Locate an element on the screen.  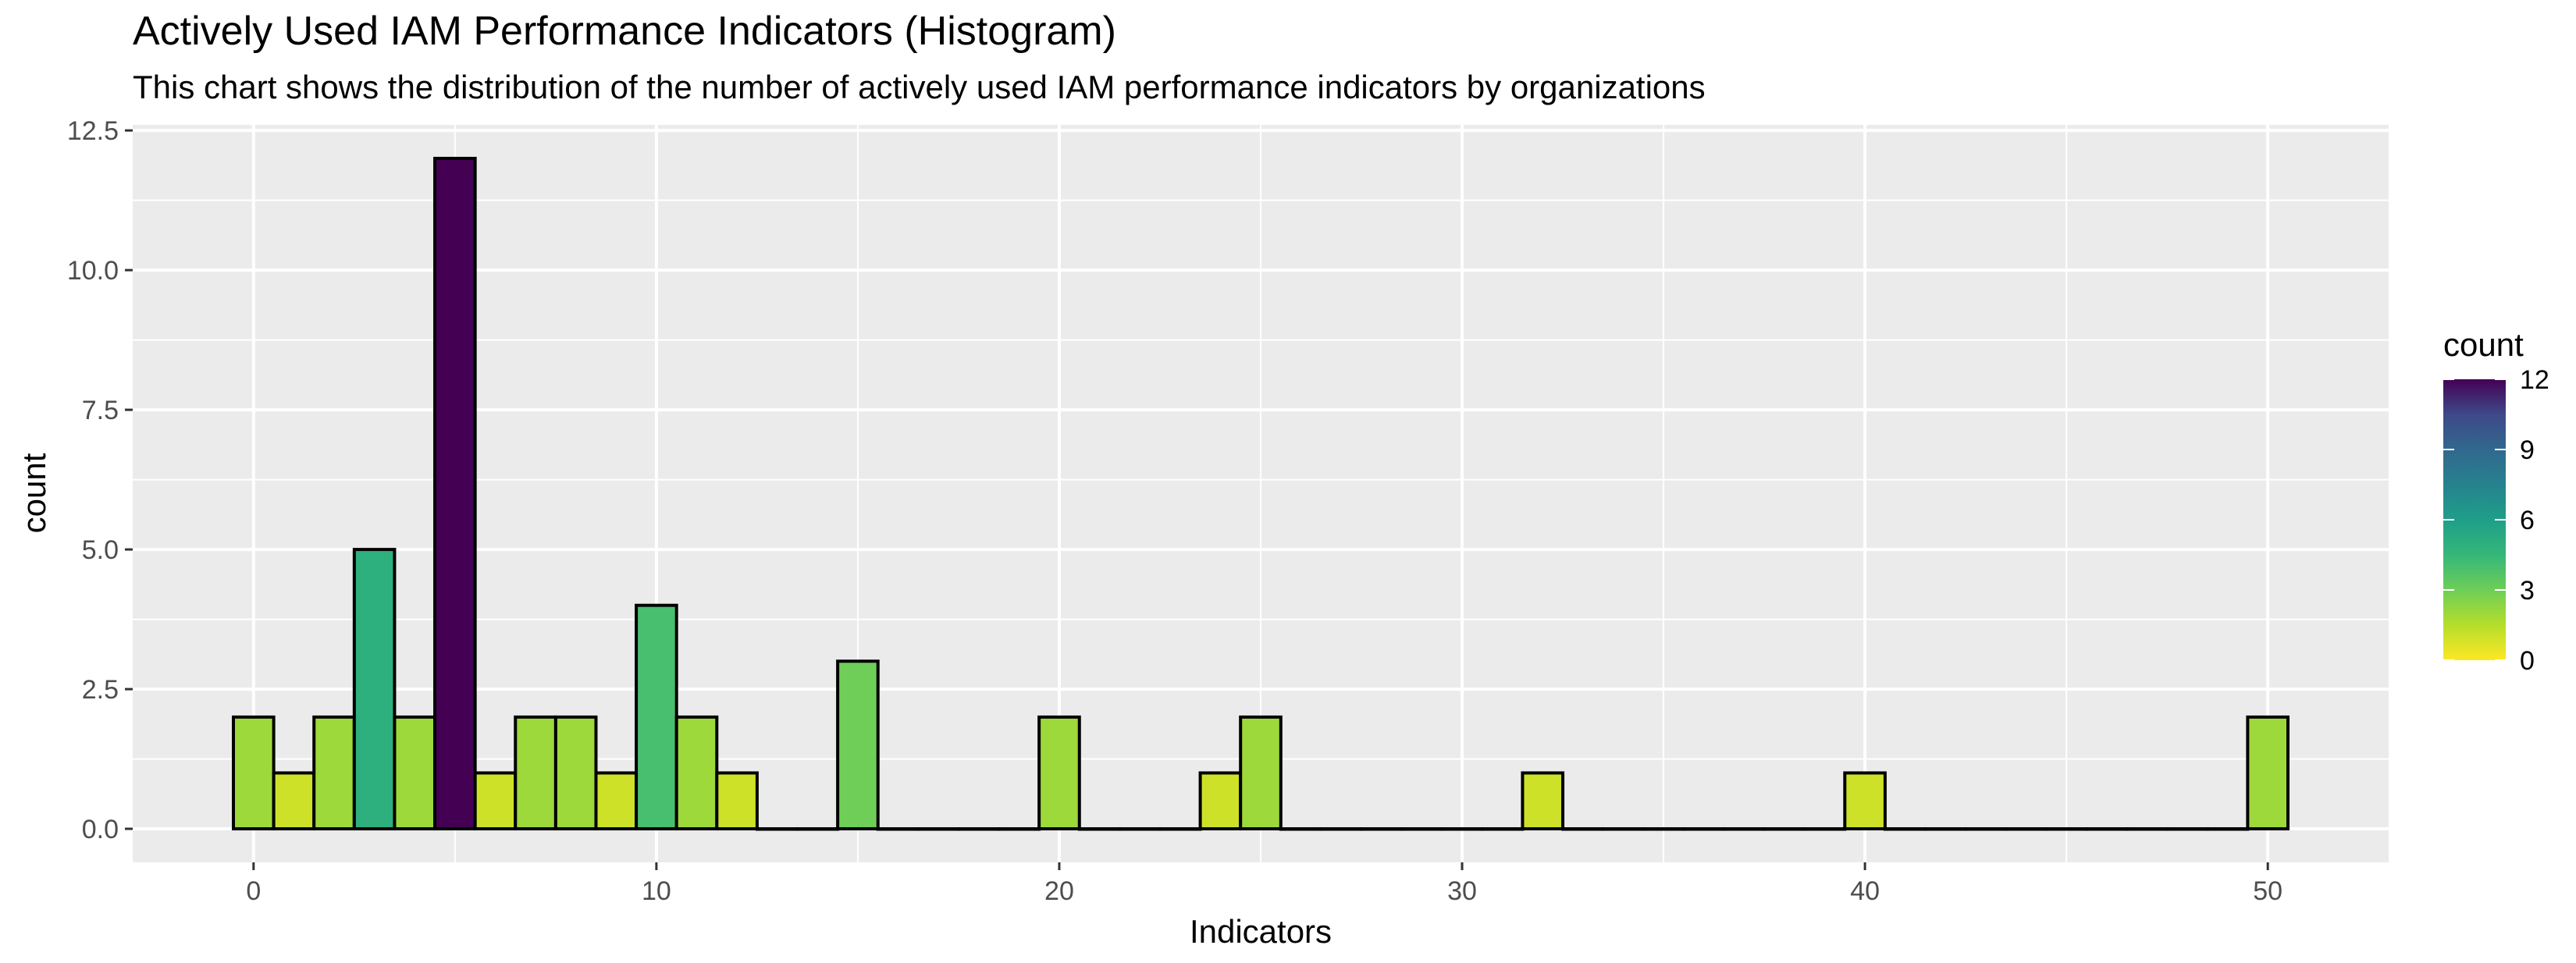
y-axis: 0.0 2.5 5.0 7.5 10.0 12.5 is located at coordinates (100, 480).